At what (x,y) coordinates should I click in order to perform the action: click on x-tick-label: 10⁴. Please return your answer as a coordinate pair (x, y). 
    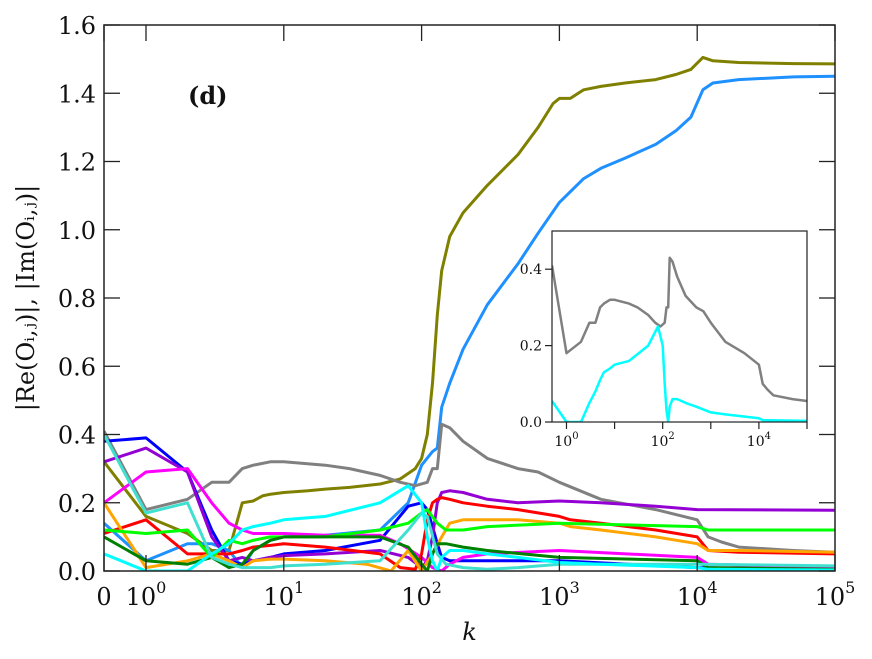
    Looking at the image, I should click on (697, 594).